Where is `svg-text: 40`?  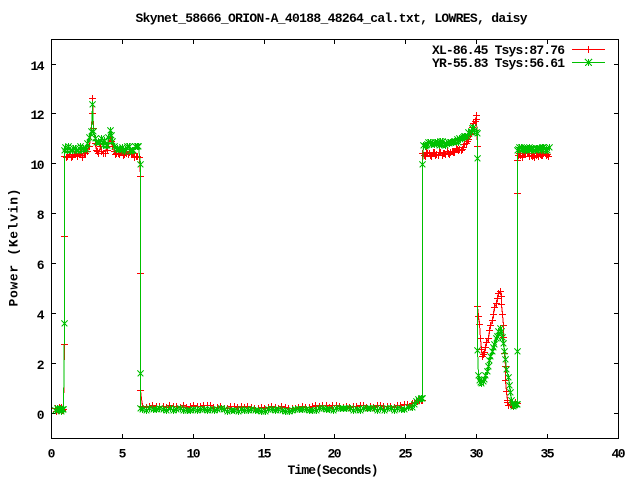
svg-text: 40 is located at coordinates (619, 454).